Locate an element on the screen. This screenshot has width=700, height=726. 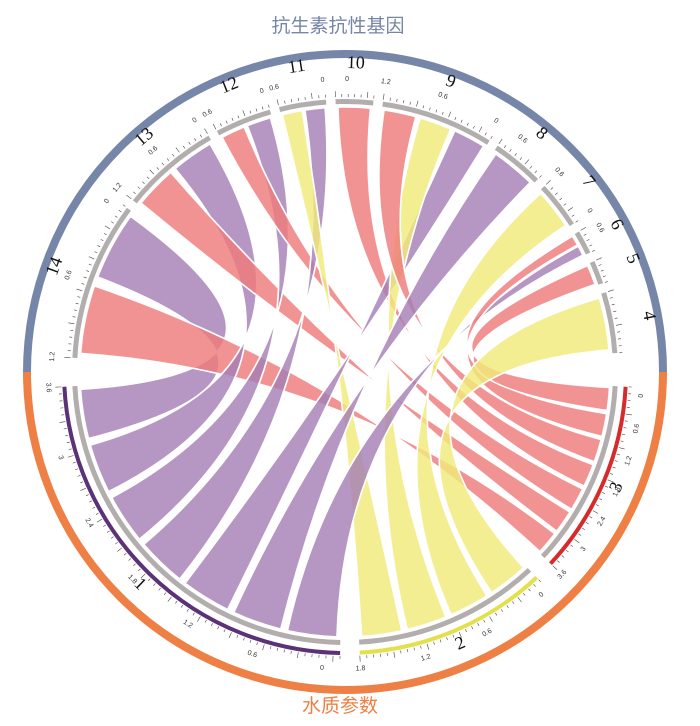
top-group-label: 抗生素抗性基因 is located at coordinates (337, 26).